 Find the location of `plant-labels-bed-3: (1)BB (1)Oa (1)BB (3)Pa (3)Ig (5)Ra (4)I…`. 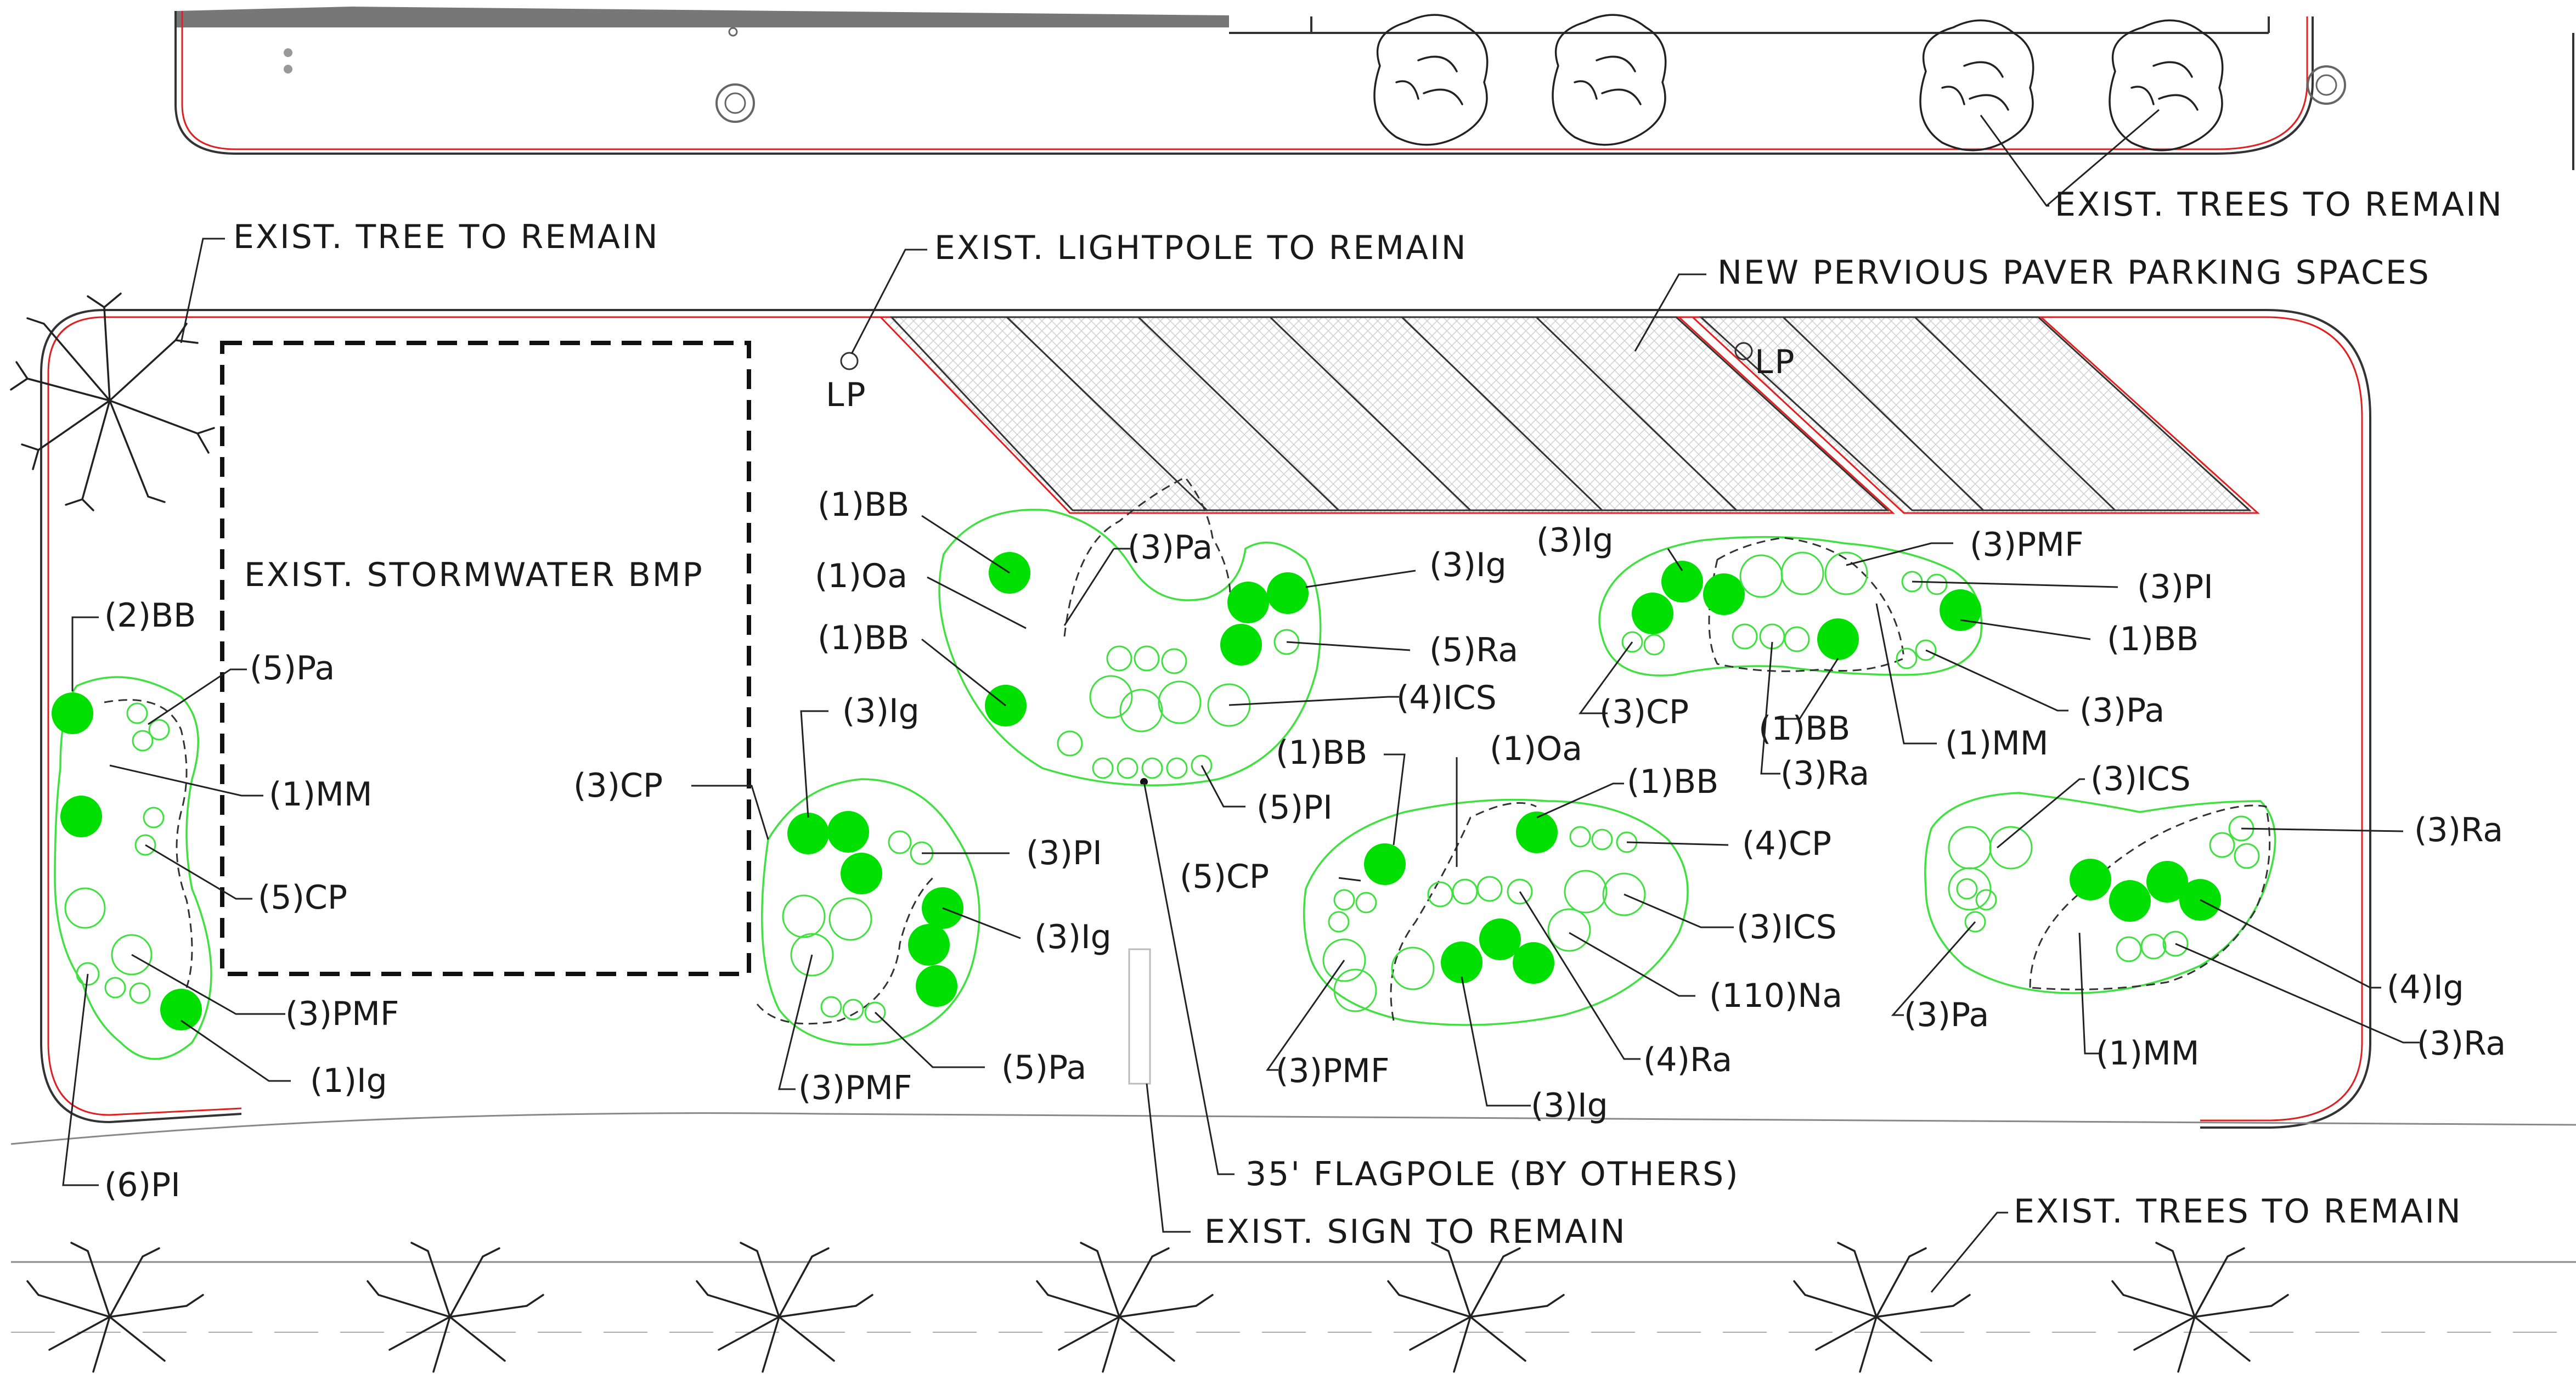

plant-labels-bed-3: (1)BB (1)Oa (1)BB (3)Pa (3)Ig (5)Ra (4)I… is located at coordinates (1166, 656).